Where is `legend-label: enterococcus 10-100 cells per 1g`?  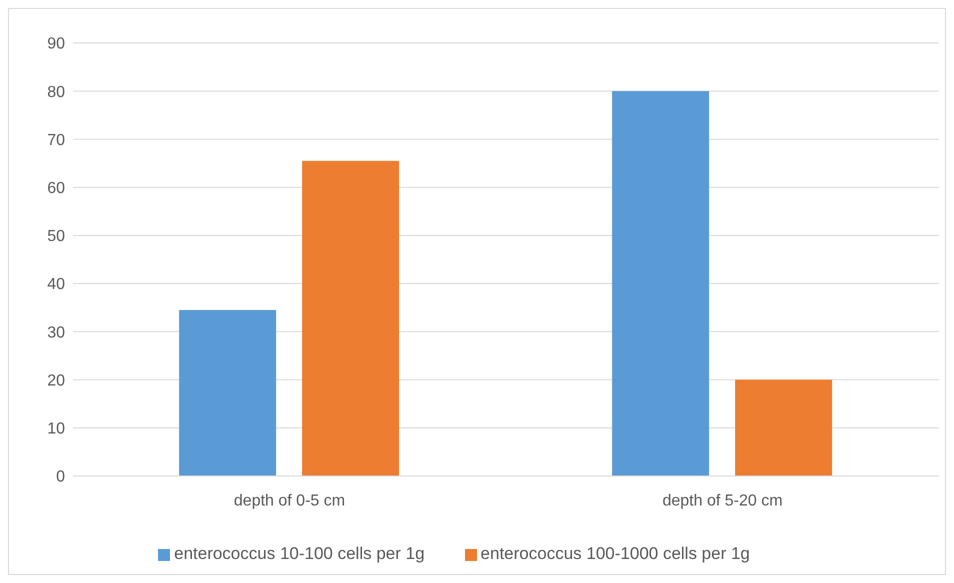 legend-label: enterococcus 10-100 cells per 1g is located at coordinates (299, 553).